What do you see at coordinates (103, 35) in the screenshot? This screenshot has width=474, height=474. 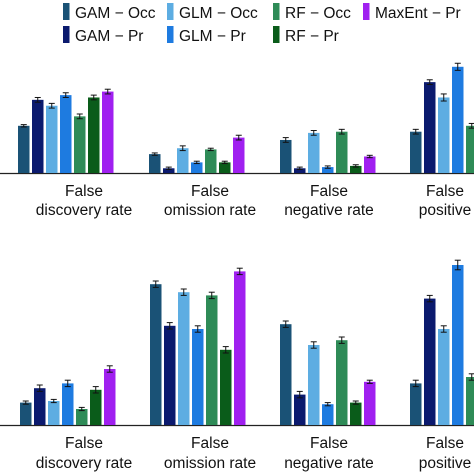 I see `legend-item-gam-pr: GAM − Pr` at bounding box center [103, 35].